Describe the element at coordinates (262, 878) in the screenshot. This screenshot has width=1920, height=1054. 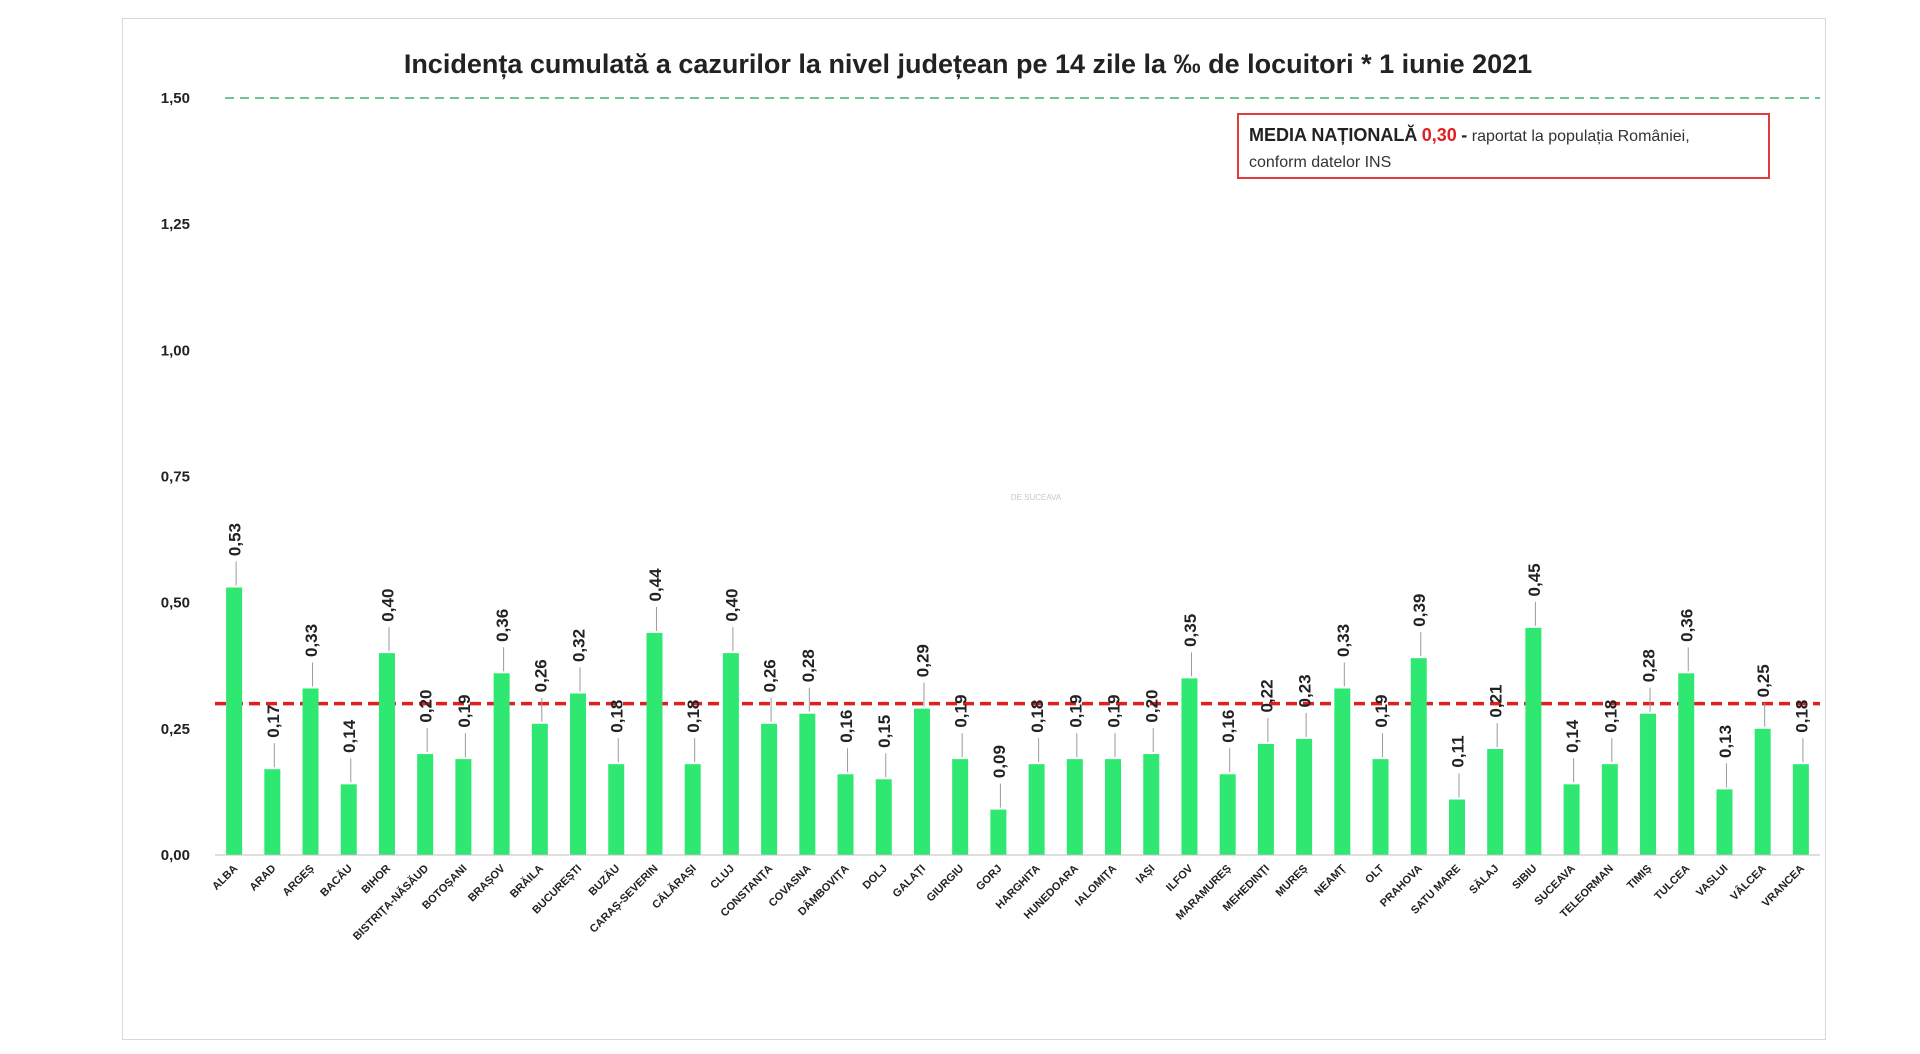
I see `x-tick-label: ARAD` at that location.